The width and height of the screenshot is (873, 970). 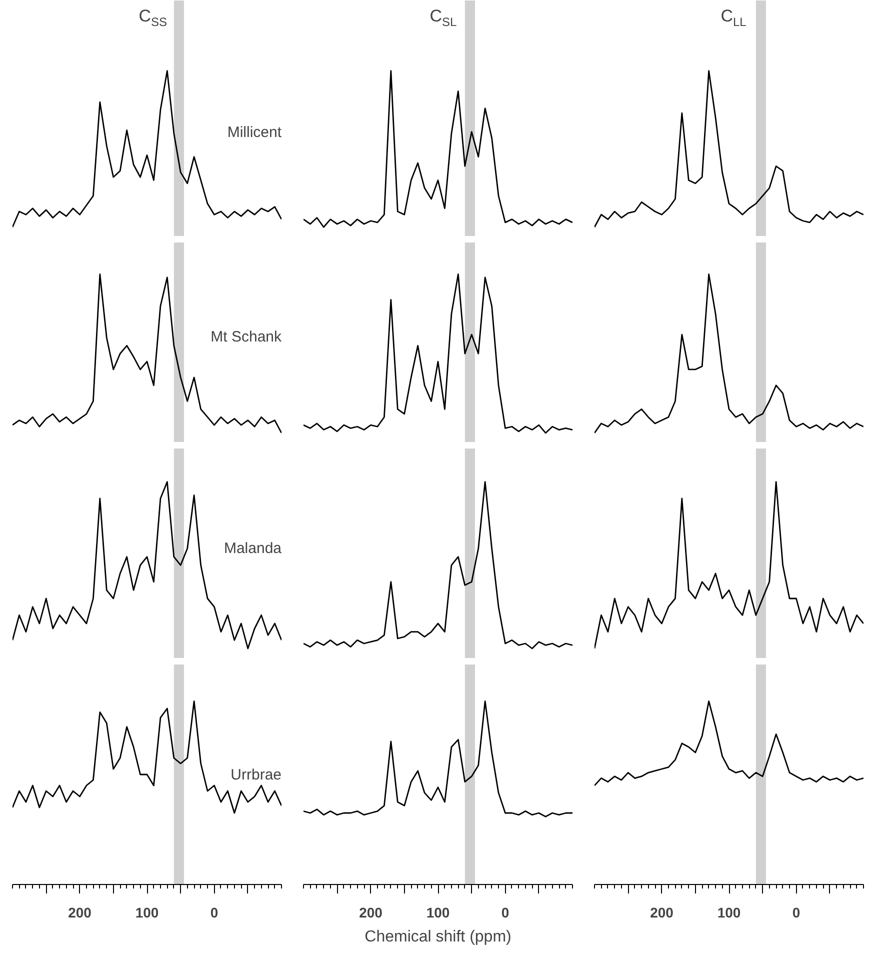 What do you see at coordinates (246, 337) in the screenshot?
I see `annotation: Mt Schank` at bounding box center [246, 337].